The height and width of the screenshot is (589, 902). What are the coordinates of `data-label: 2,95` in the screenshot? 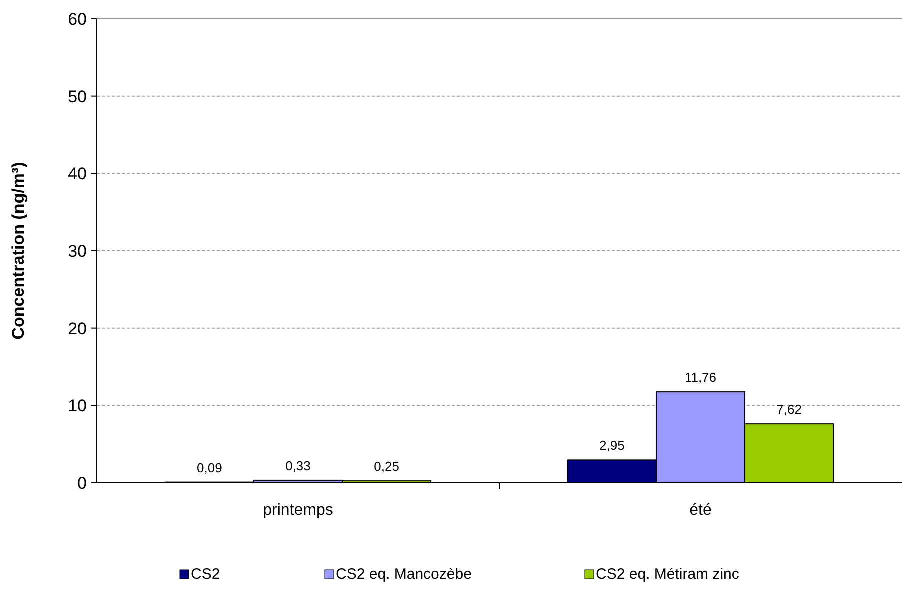 It's located at (612, 446).